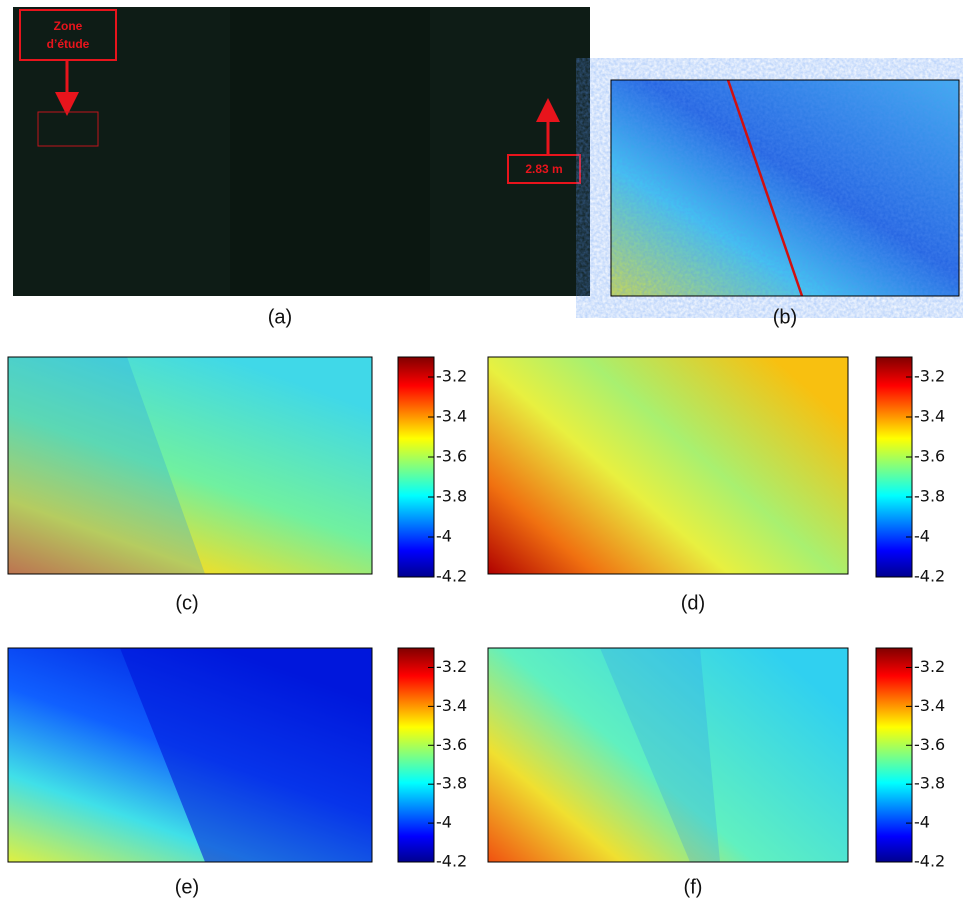 Image resolution: width=963 pixels, height=904 pixels. I want to click on annotation: 2.83 m, so click(543, 169).